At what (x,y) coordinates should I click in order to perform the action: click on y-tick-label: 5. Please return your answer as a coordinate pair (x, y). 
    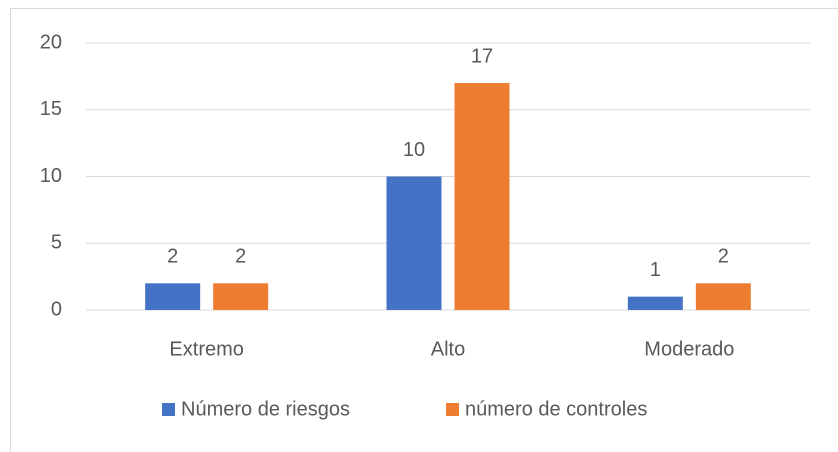
    Looking at the image, I should click on (56, 243).